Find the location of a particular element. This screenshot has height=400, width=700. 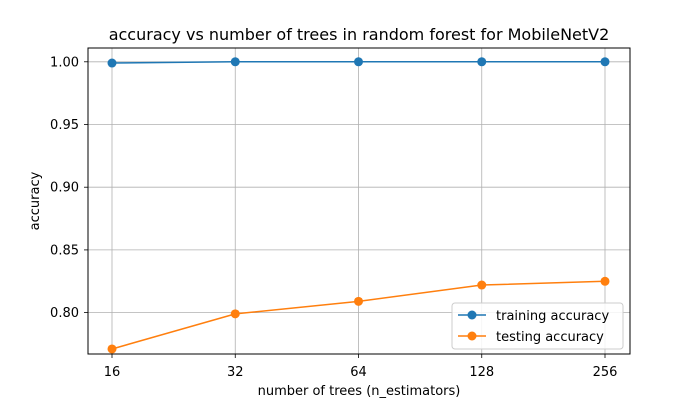

legend-label-training: training accuracy is located at coordinates (552, 316).